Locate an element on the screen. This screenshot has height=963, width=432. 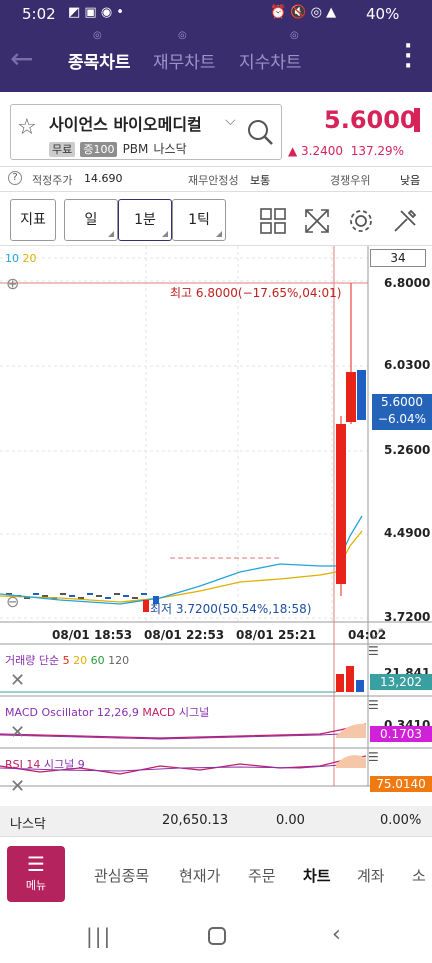
rsi-line is located at coordinates (183, 765).